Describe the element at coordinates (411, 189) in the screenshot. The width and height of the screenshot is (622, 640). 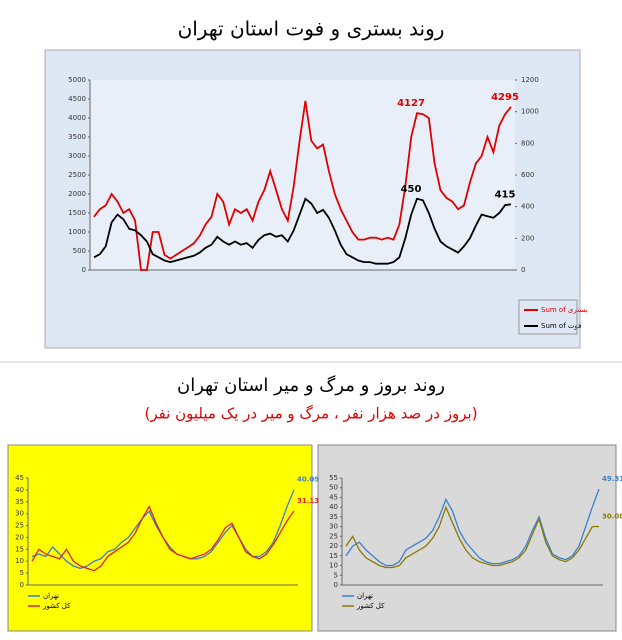
I see `value-label: 450` at that location.